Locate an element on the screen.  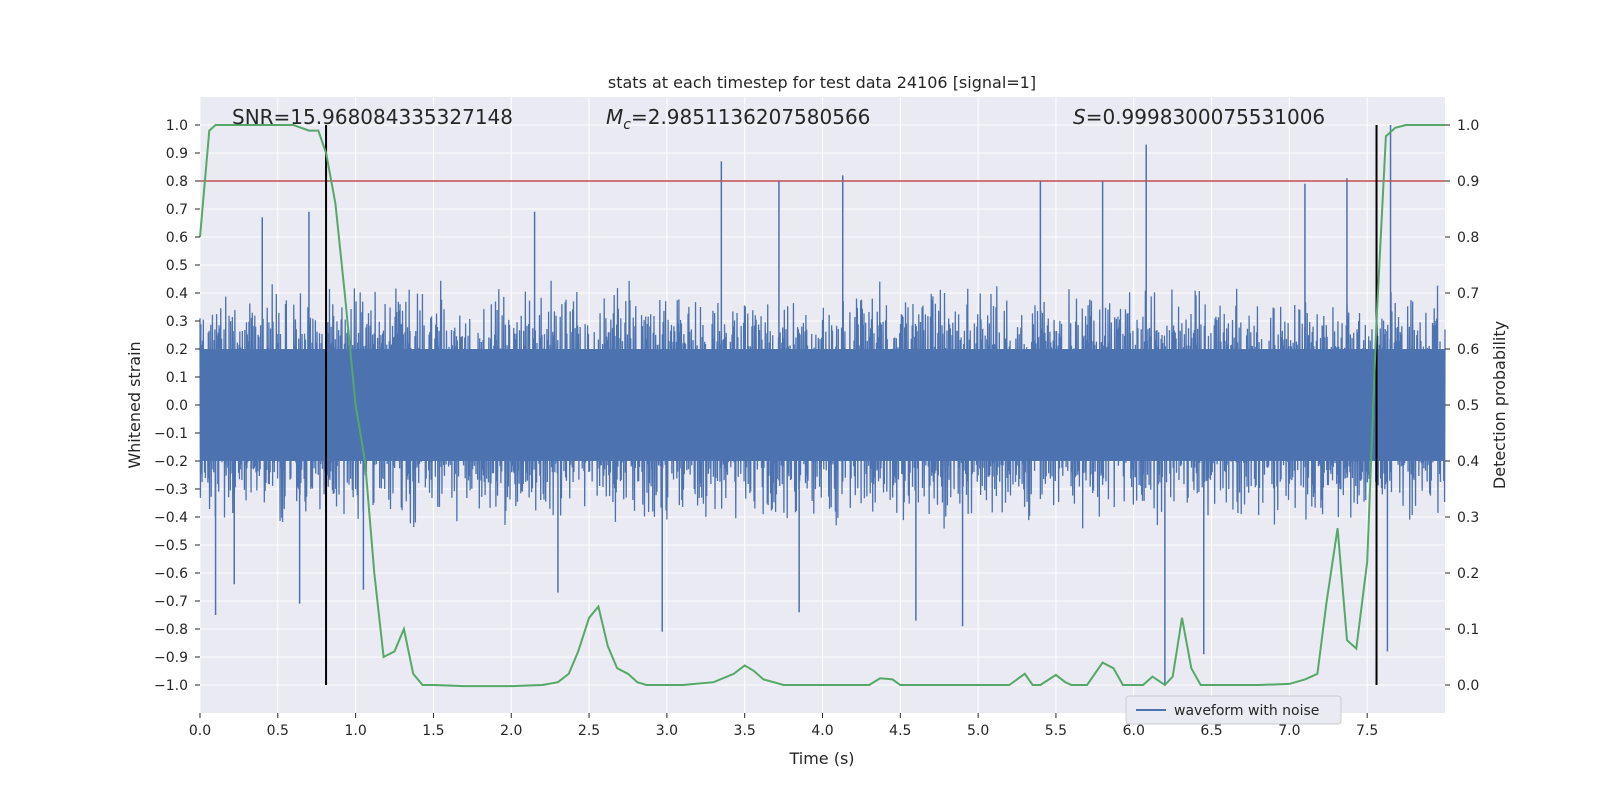
x-tick-label: 6.5 is located at coordinates (1211, 731).